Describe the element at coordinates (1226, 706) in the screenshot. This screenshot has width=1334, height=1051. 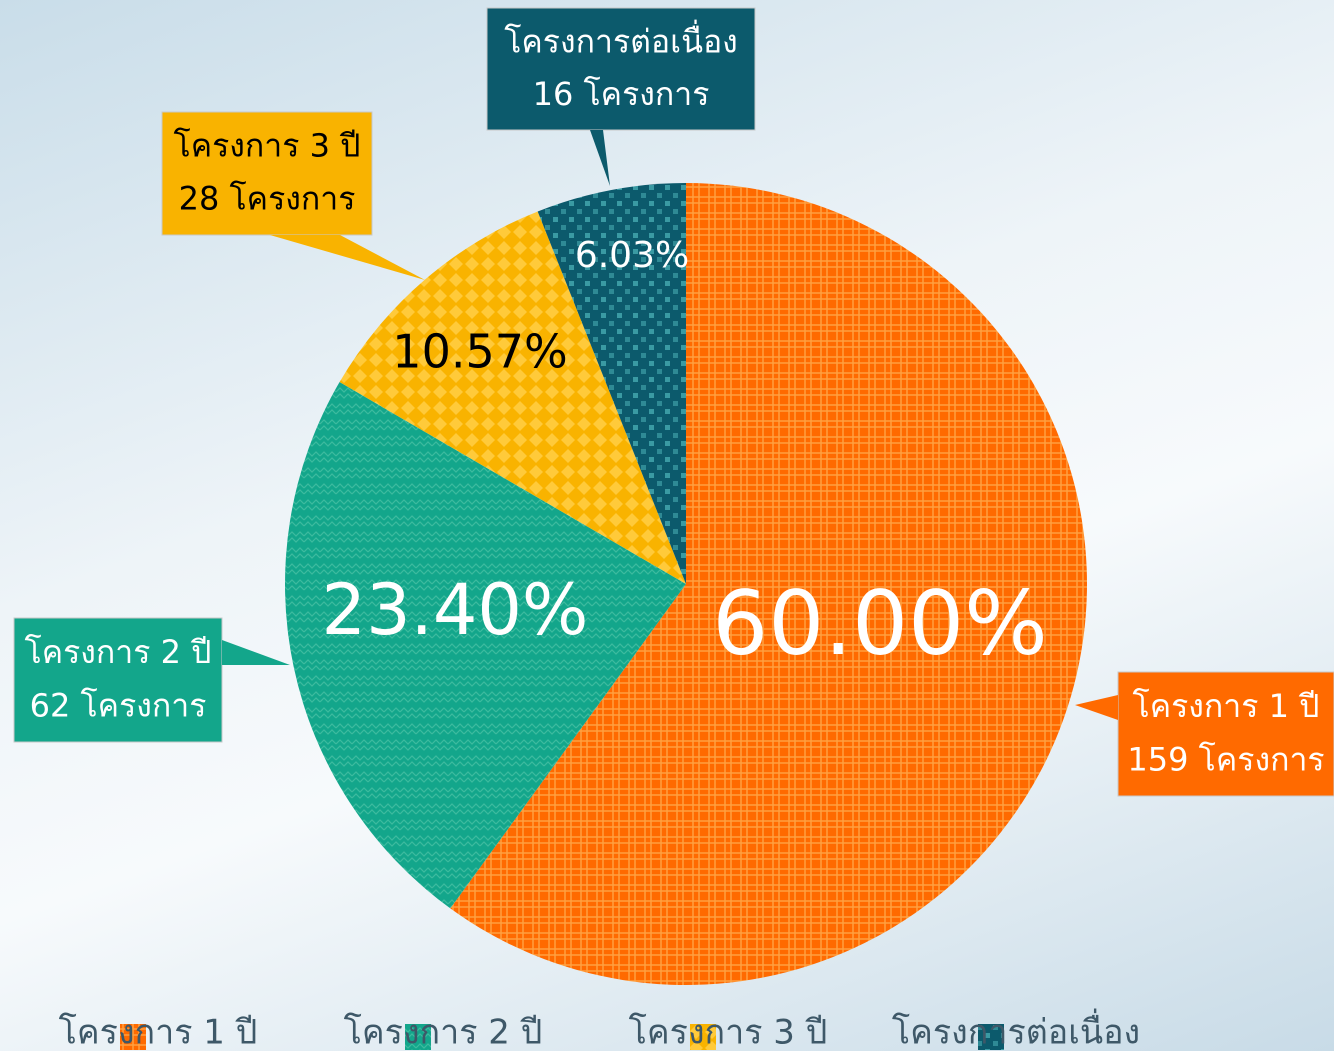
I see `callout-category: โครงการ 1 ปี` at that location.